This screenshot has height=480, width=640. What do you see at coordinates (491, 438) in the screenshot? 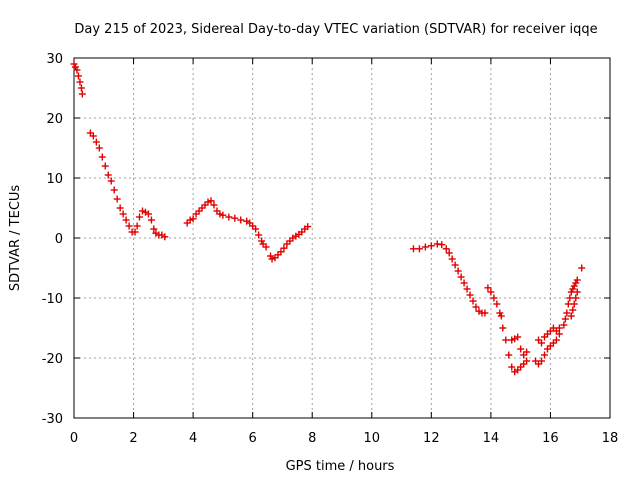
I see `x-tick-label: 14` at bounding box center [491, 438].